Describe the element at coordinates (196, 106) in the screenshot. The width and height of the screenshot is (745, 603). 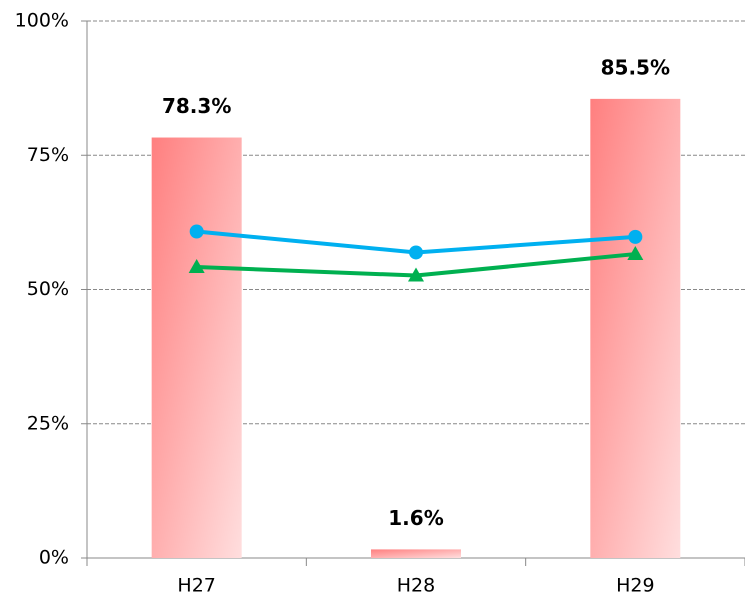
I see `data-label: 78.3%` at that location.